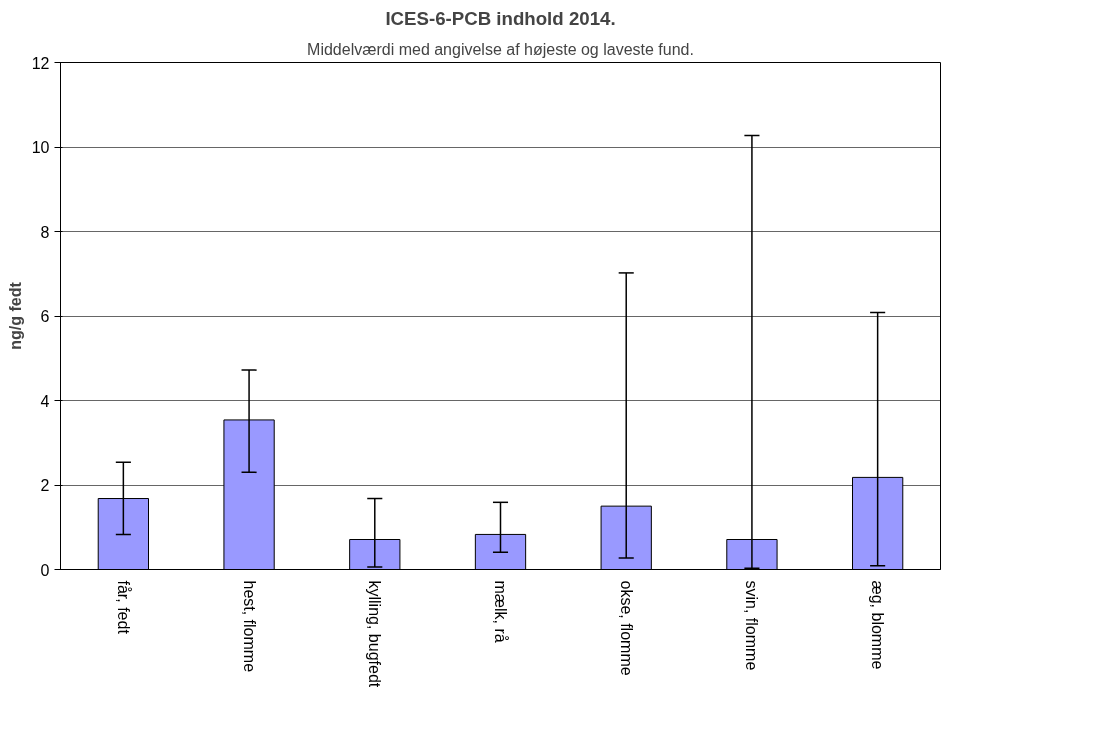  What do you see at coordinates (500, 611) in the screenshot?
I see `x-tick-label: mælk, rå` at bounding box center [500, 611].